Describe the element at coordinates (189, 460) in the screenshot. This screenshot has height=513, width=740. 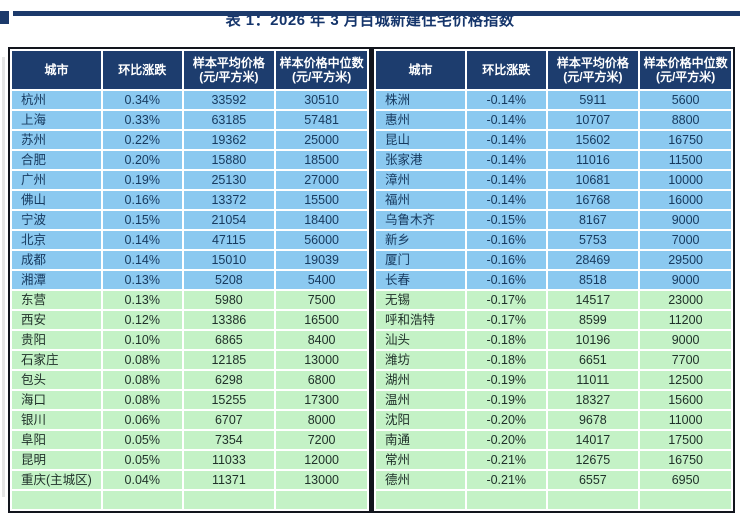
I see `table-row: 昆明 0.05% 11033 12000` at that location.